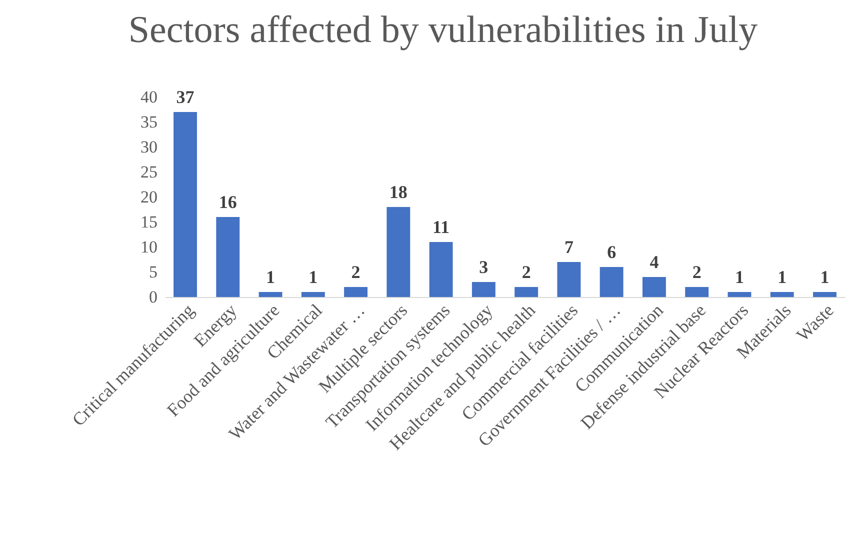  What do you see at coordinates (149, 97) in the screenshot?
I see `y-tick-label: 40` at bounding box center [149, 97].